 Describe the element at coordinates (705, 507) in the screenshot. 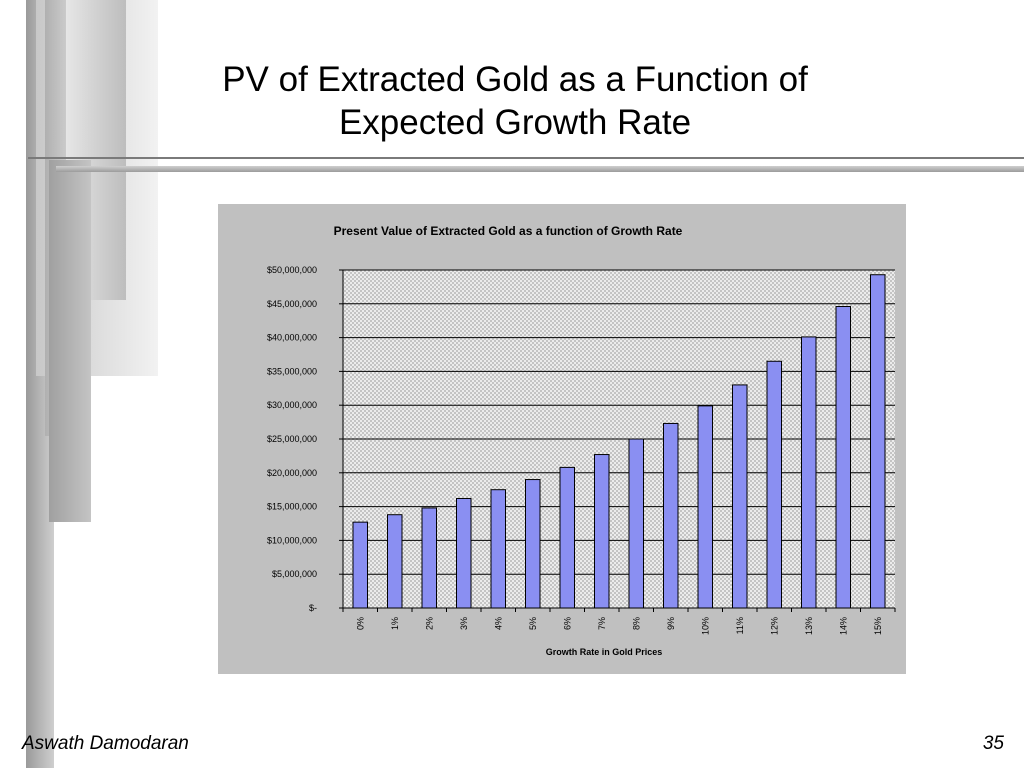

I see `bar-10pct` at that location.